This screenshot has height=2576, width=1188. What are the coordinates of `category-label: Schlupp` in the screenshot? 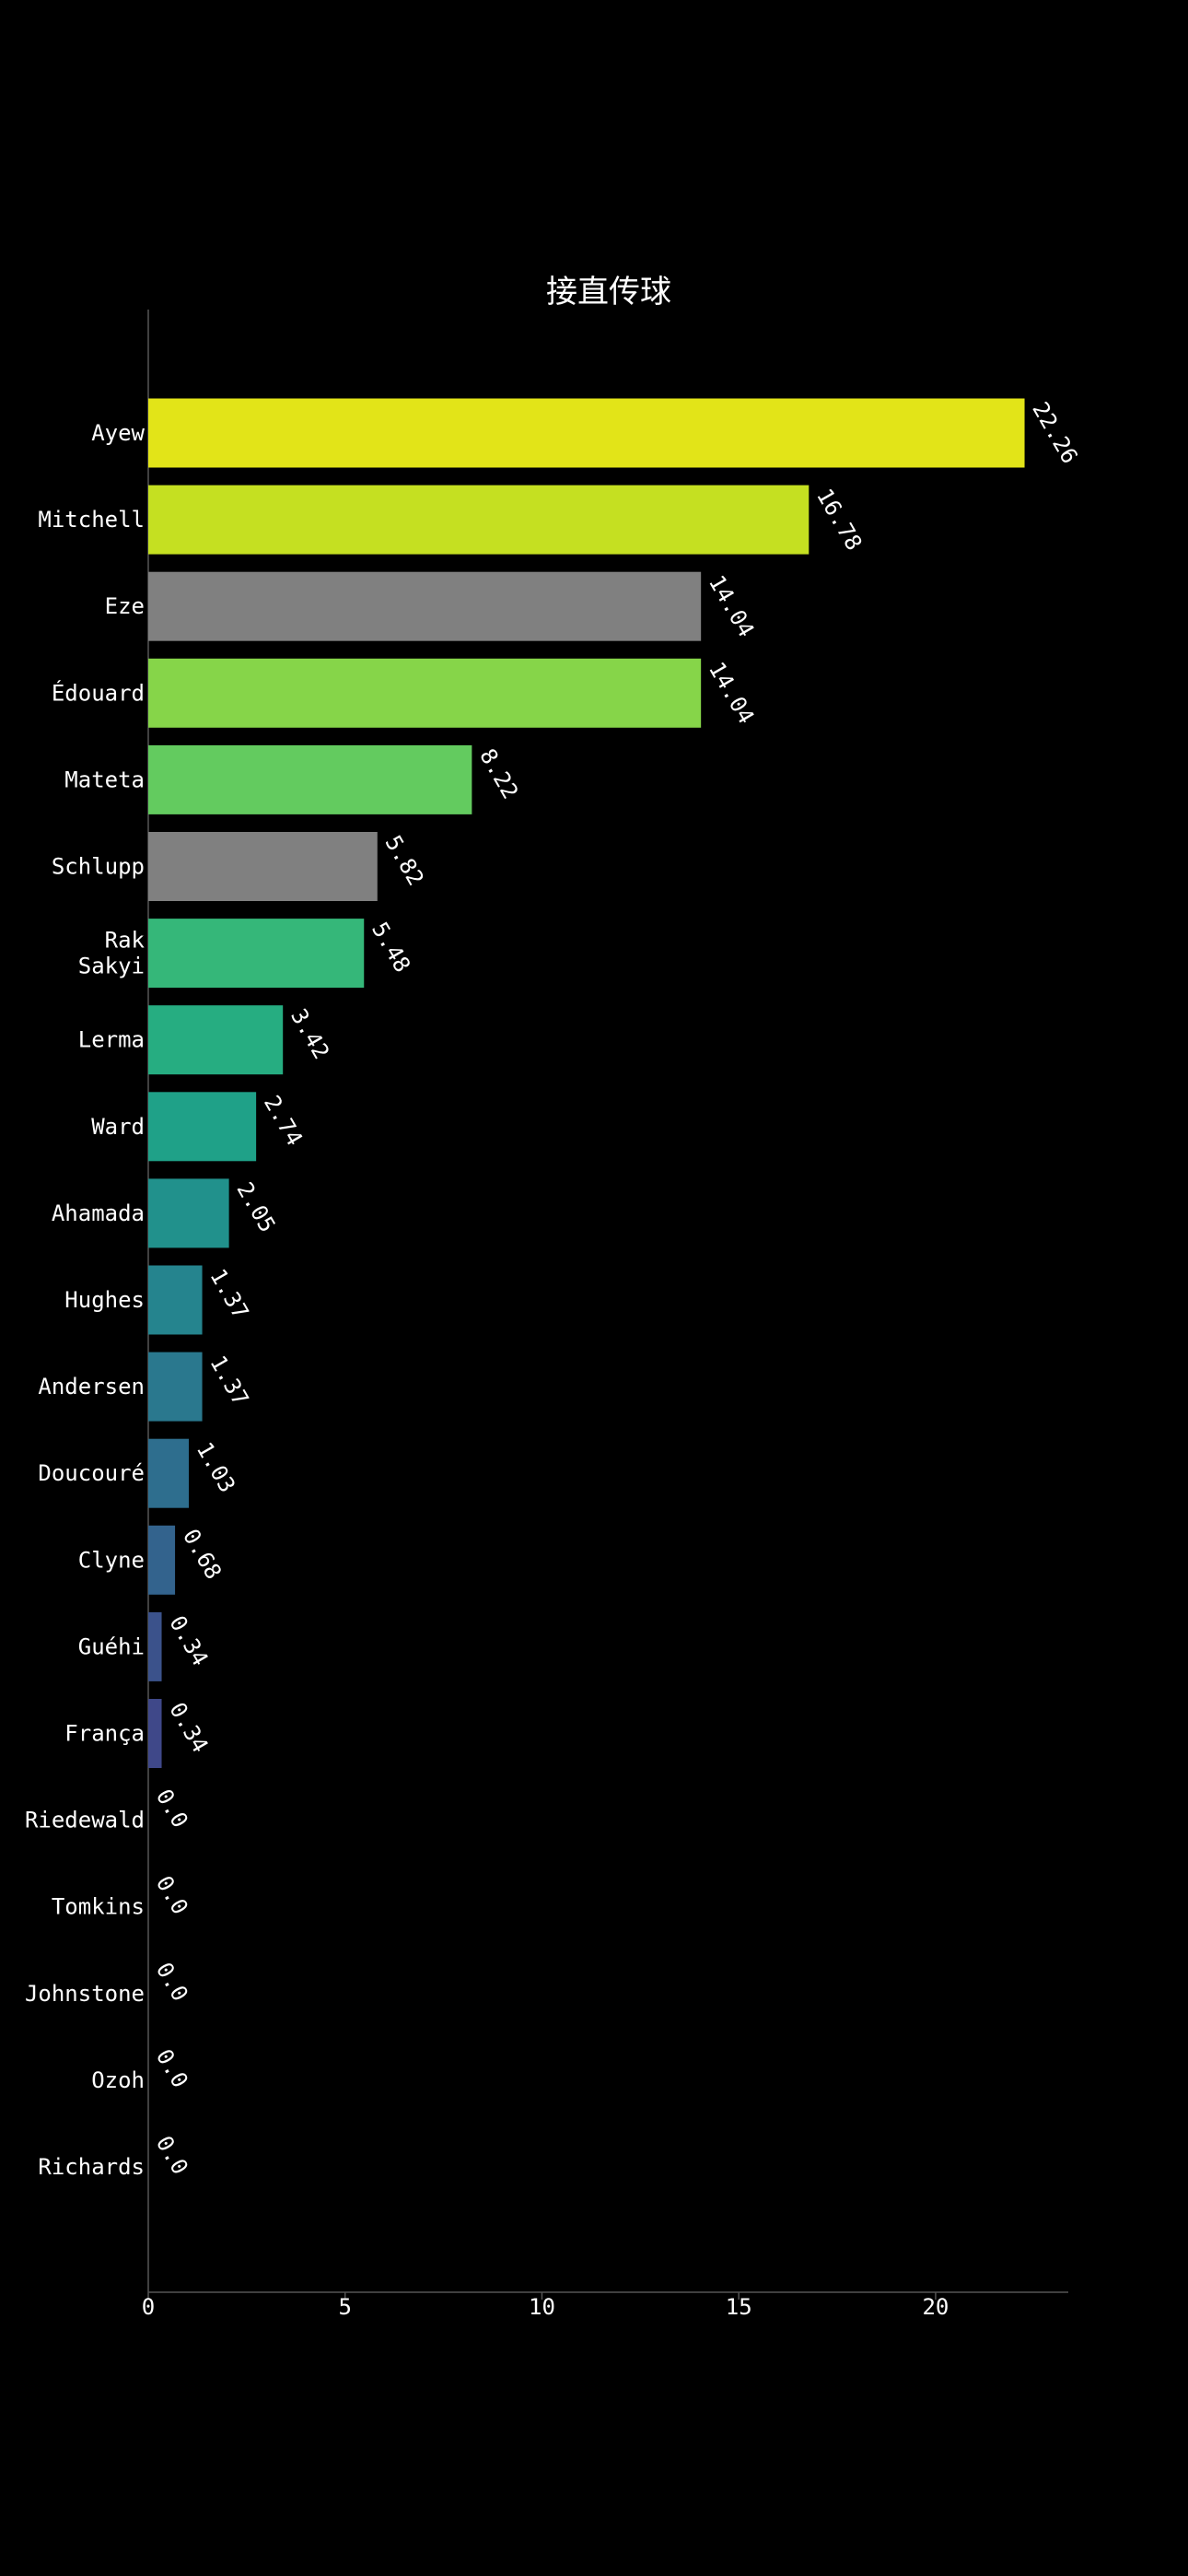 It's located at (98, 867).